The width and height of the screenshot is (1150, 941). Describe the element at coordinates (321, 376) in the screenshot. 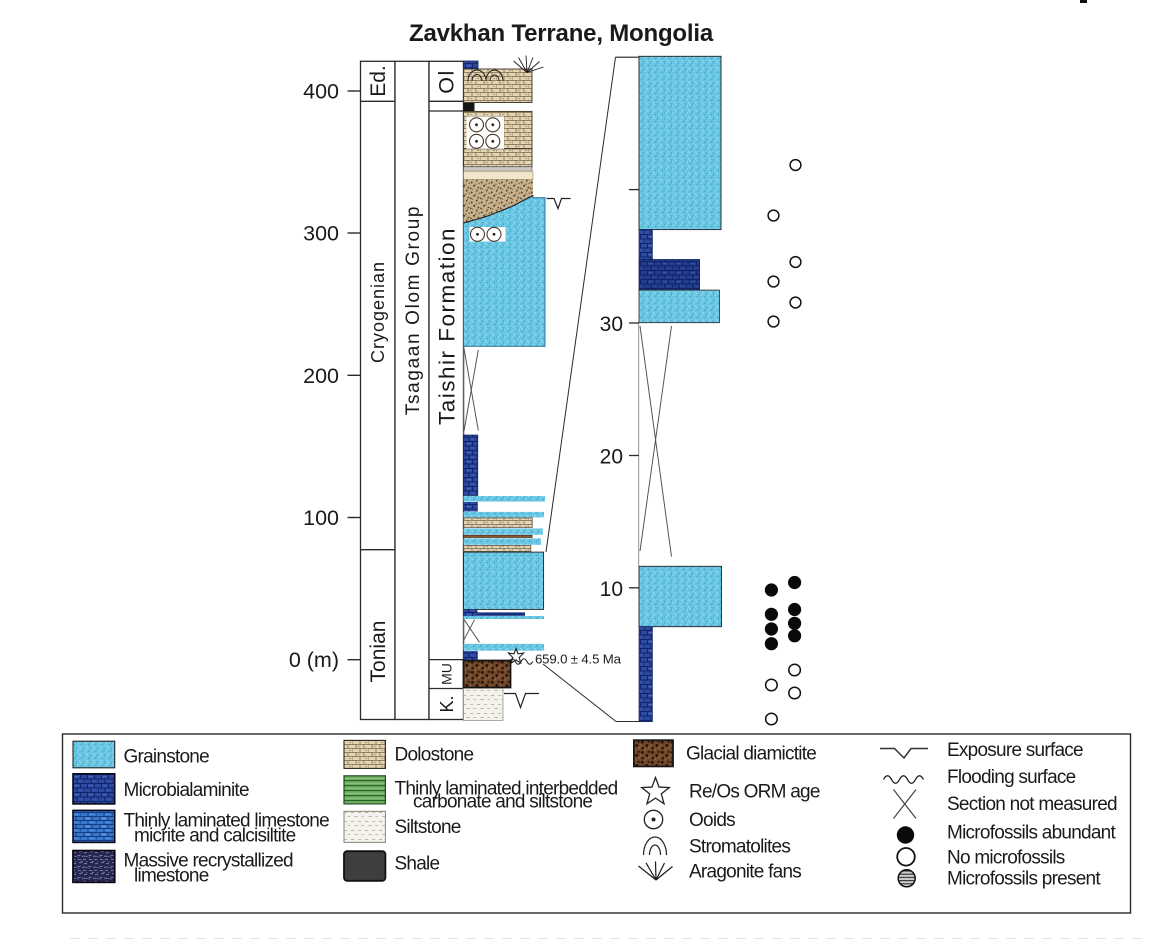

I see `svg-text: 200` at that location.